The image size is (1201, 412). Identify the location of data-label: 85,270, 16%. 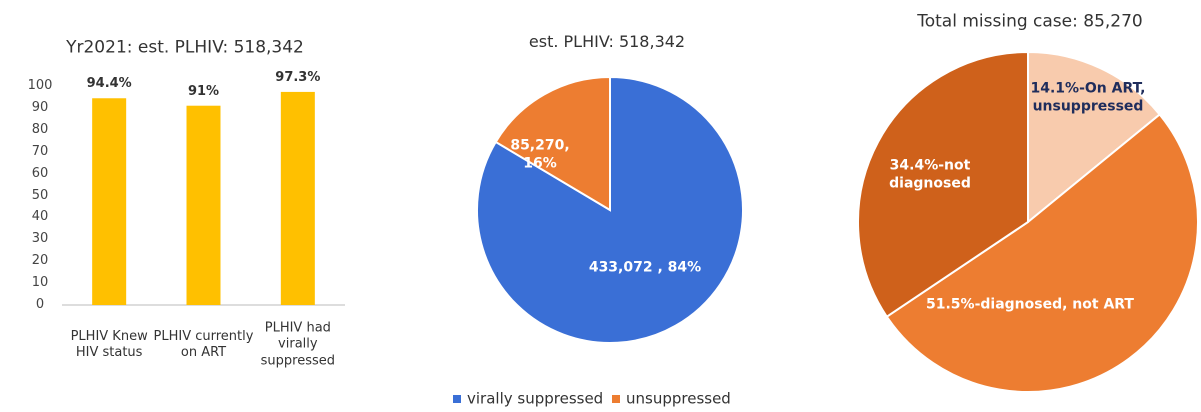
(540, 154).